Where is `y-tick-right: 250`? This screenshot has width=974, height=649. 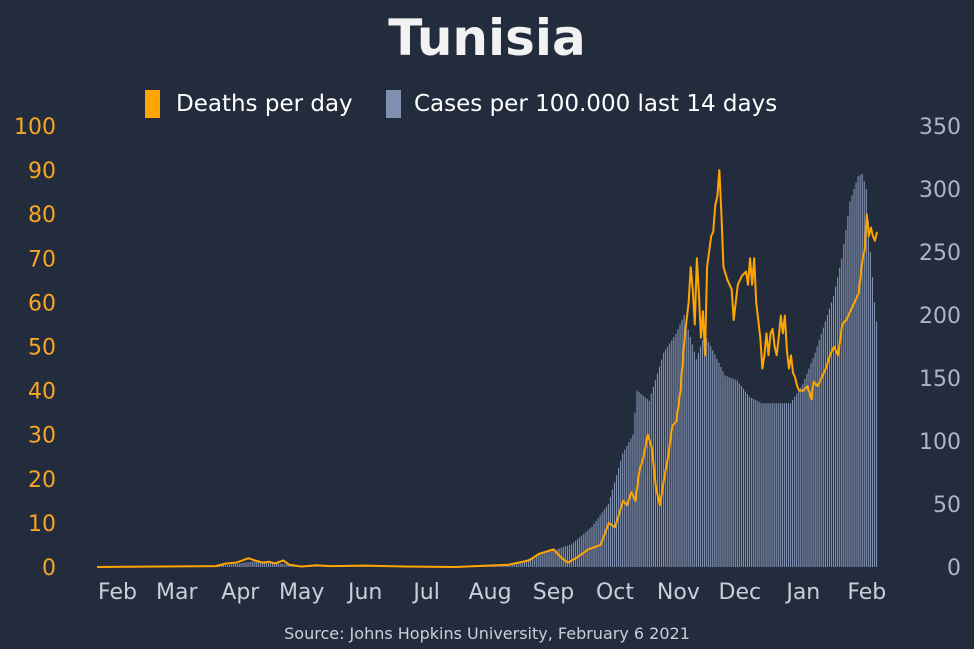 y-tick-right: 250 is located at coordinates (940, 253).